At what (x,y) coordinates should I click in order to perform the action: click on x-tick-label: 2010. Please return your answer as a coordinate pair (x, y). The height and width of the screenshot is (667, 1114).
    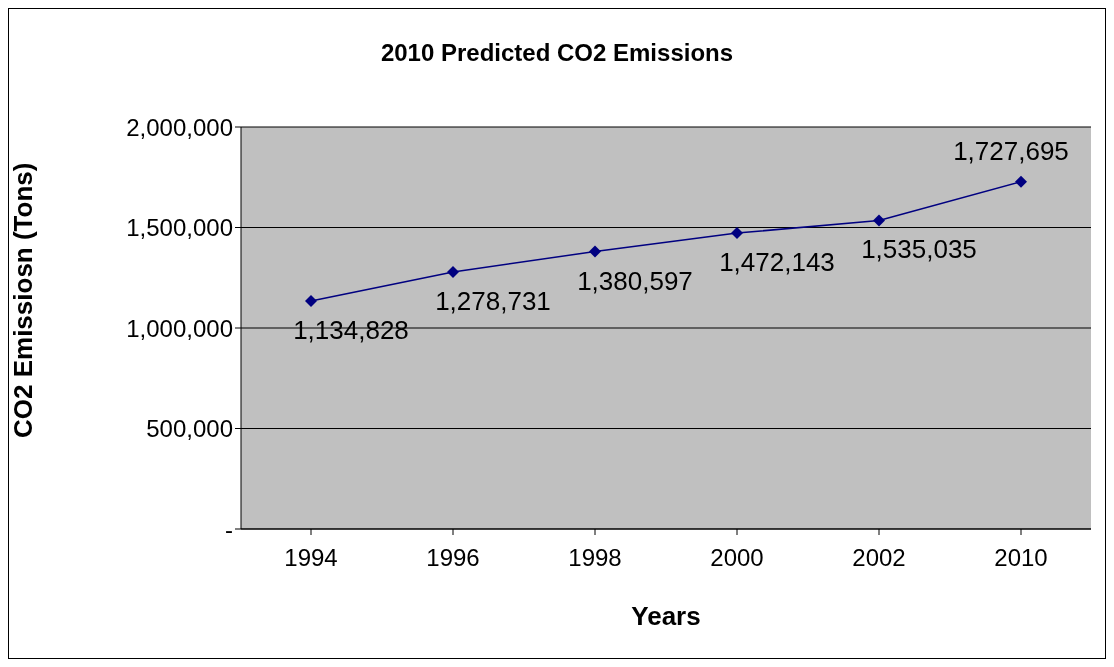
    Looking at the image, I should click on (1021, 558).